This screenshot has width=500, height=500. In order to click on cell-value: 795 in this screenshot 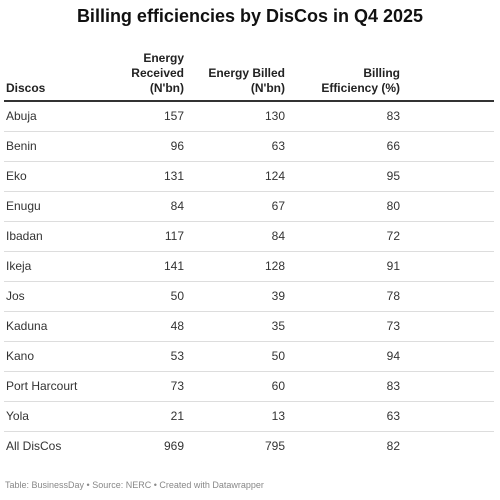, I will do `click(274, 446)`.